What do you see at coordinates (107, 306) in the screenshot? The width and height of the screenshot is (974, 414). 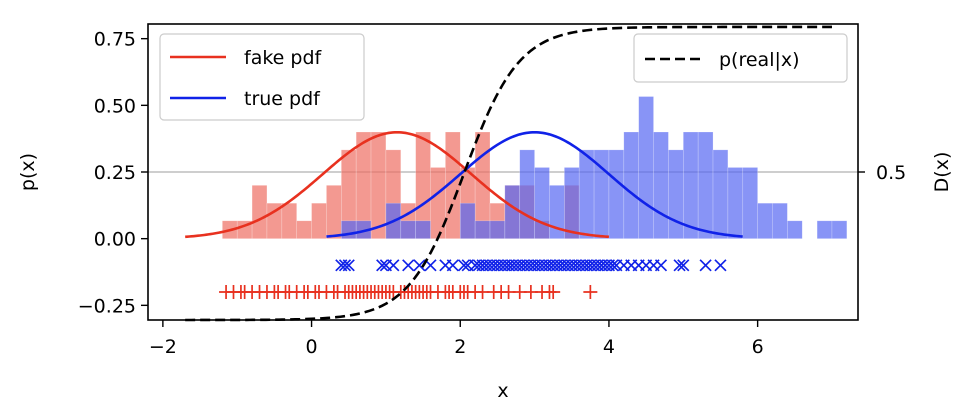 I see `y-tick-label: −0.25` at bounding box center [107, 306].